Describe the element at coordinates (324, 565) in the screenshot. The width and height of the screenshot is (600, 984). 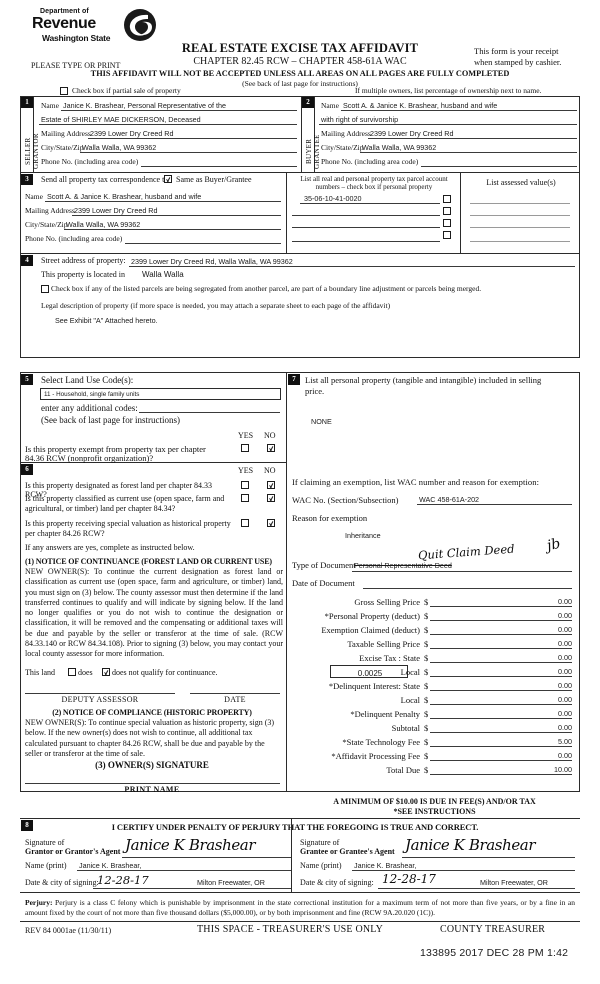
I see `document-type-label: Type of Document` at that location.